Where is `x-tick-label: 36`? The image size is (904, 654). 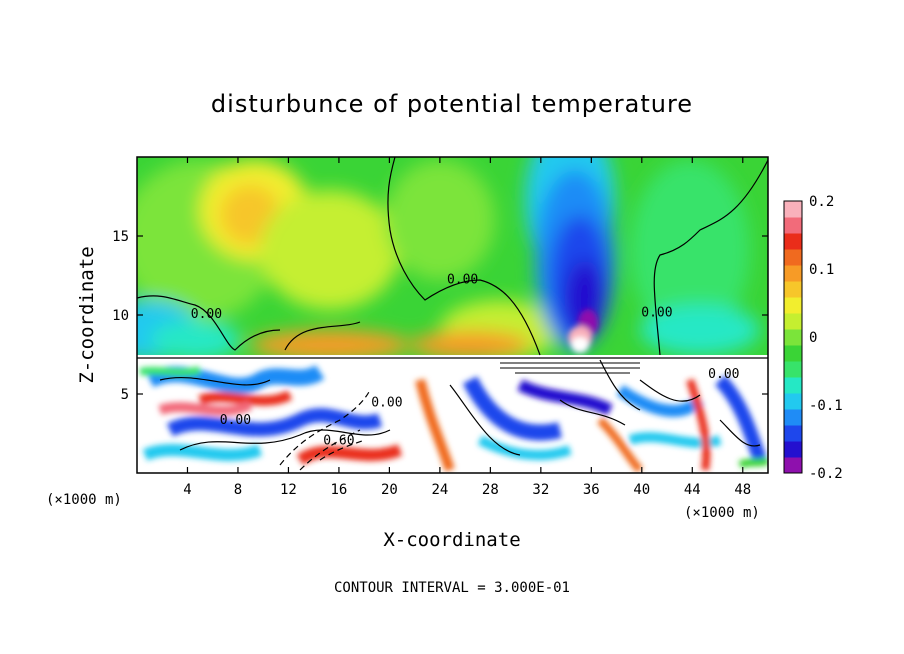
x-tick-label: 36 is located at coordinates (591, 490).